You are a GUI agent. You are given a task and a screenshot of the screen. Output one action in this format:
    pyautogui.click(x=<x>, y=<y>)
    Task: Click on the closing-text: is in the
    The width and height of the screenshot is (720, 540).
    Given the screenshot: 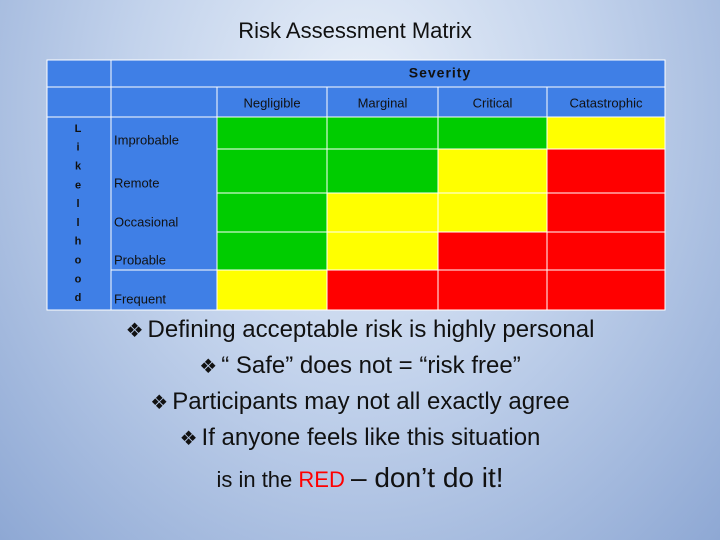 What is the action you would take?
    pyautogui.click(x=254, y=479)
    